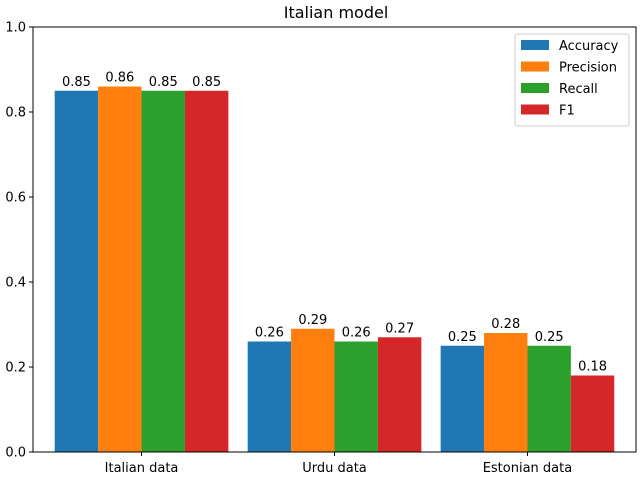  Describe the element at coordinates (142, 468) in the screenshot. I see `x-tick-label: Italian data` at that location.